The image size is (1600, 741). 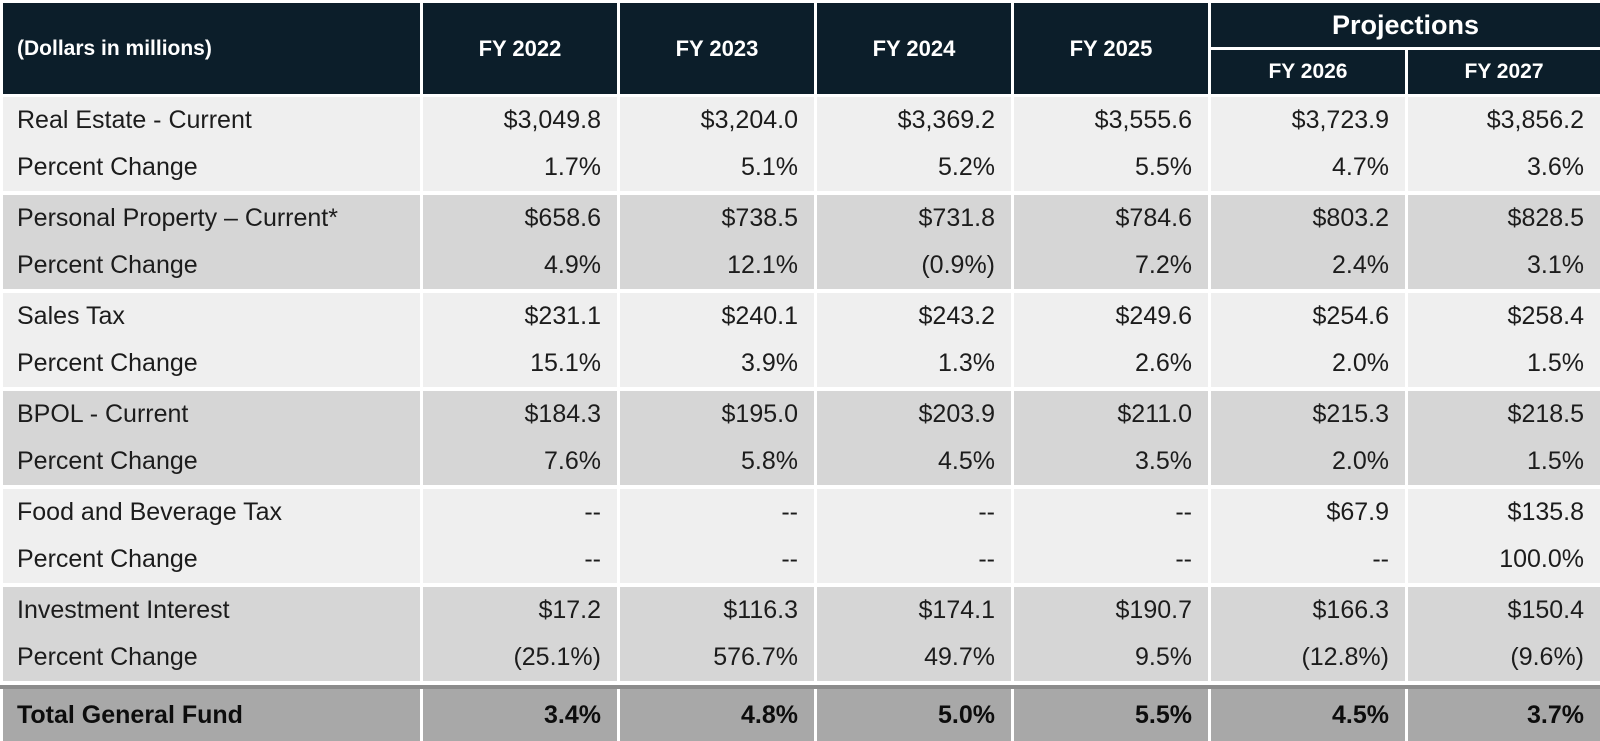 I want to click on group-4-label: Food and Beverage Tax, so click(x=212, y=512).